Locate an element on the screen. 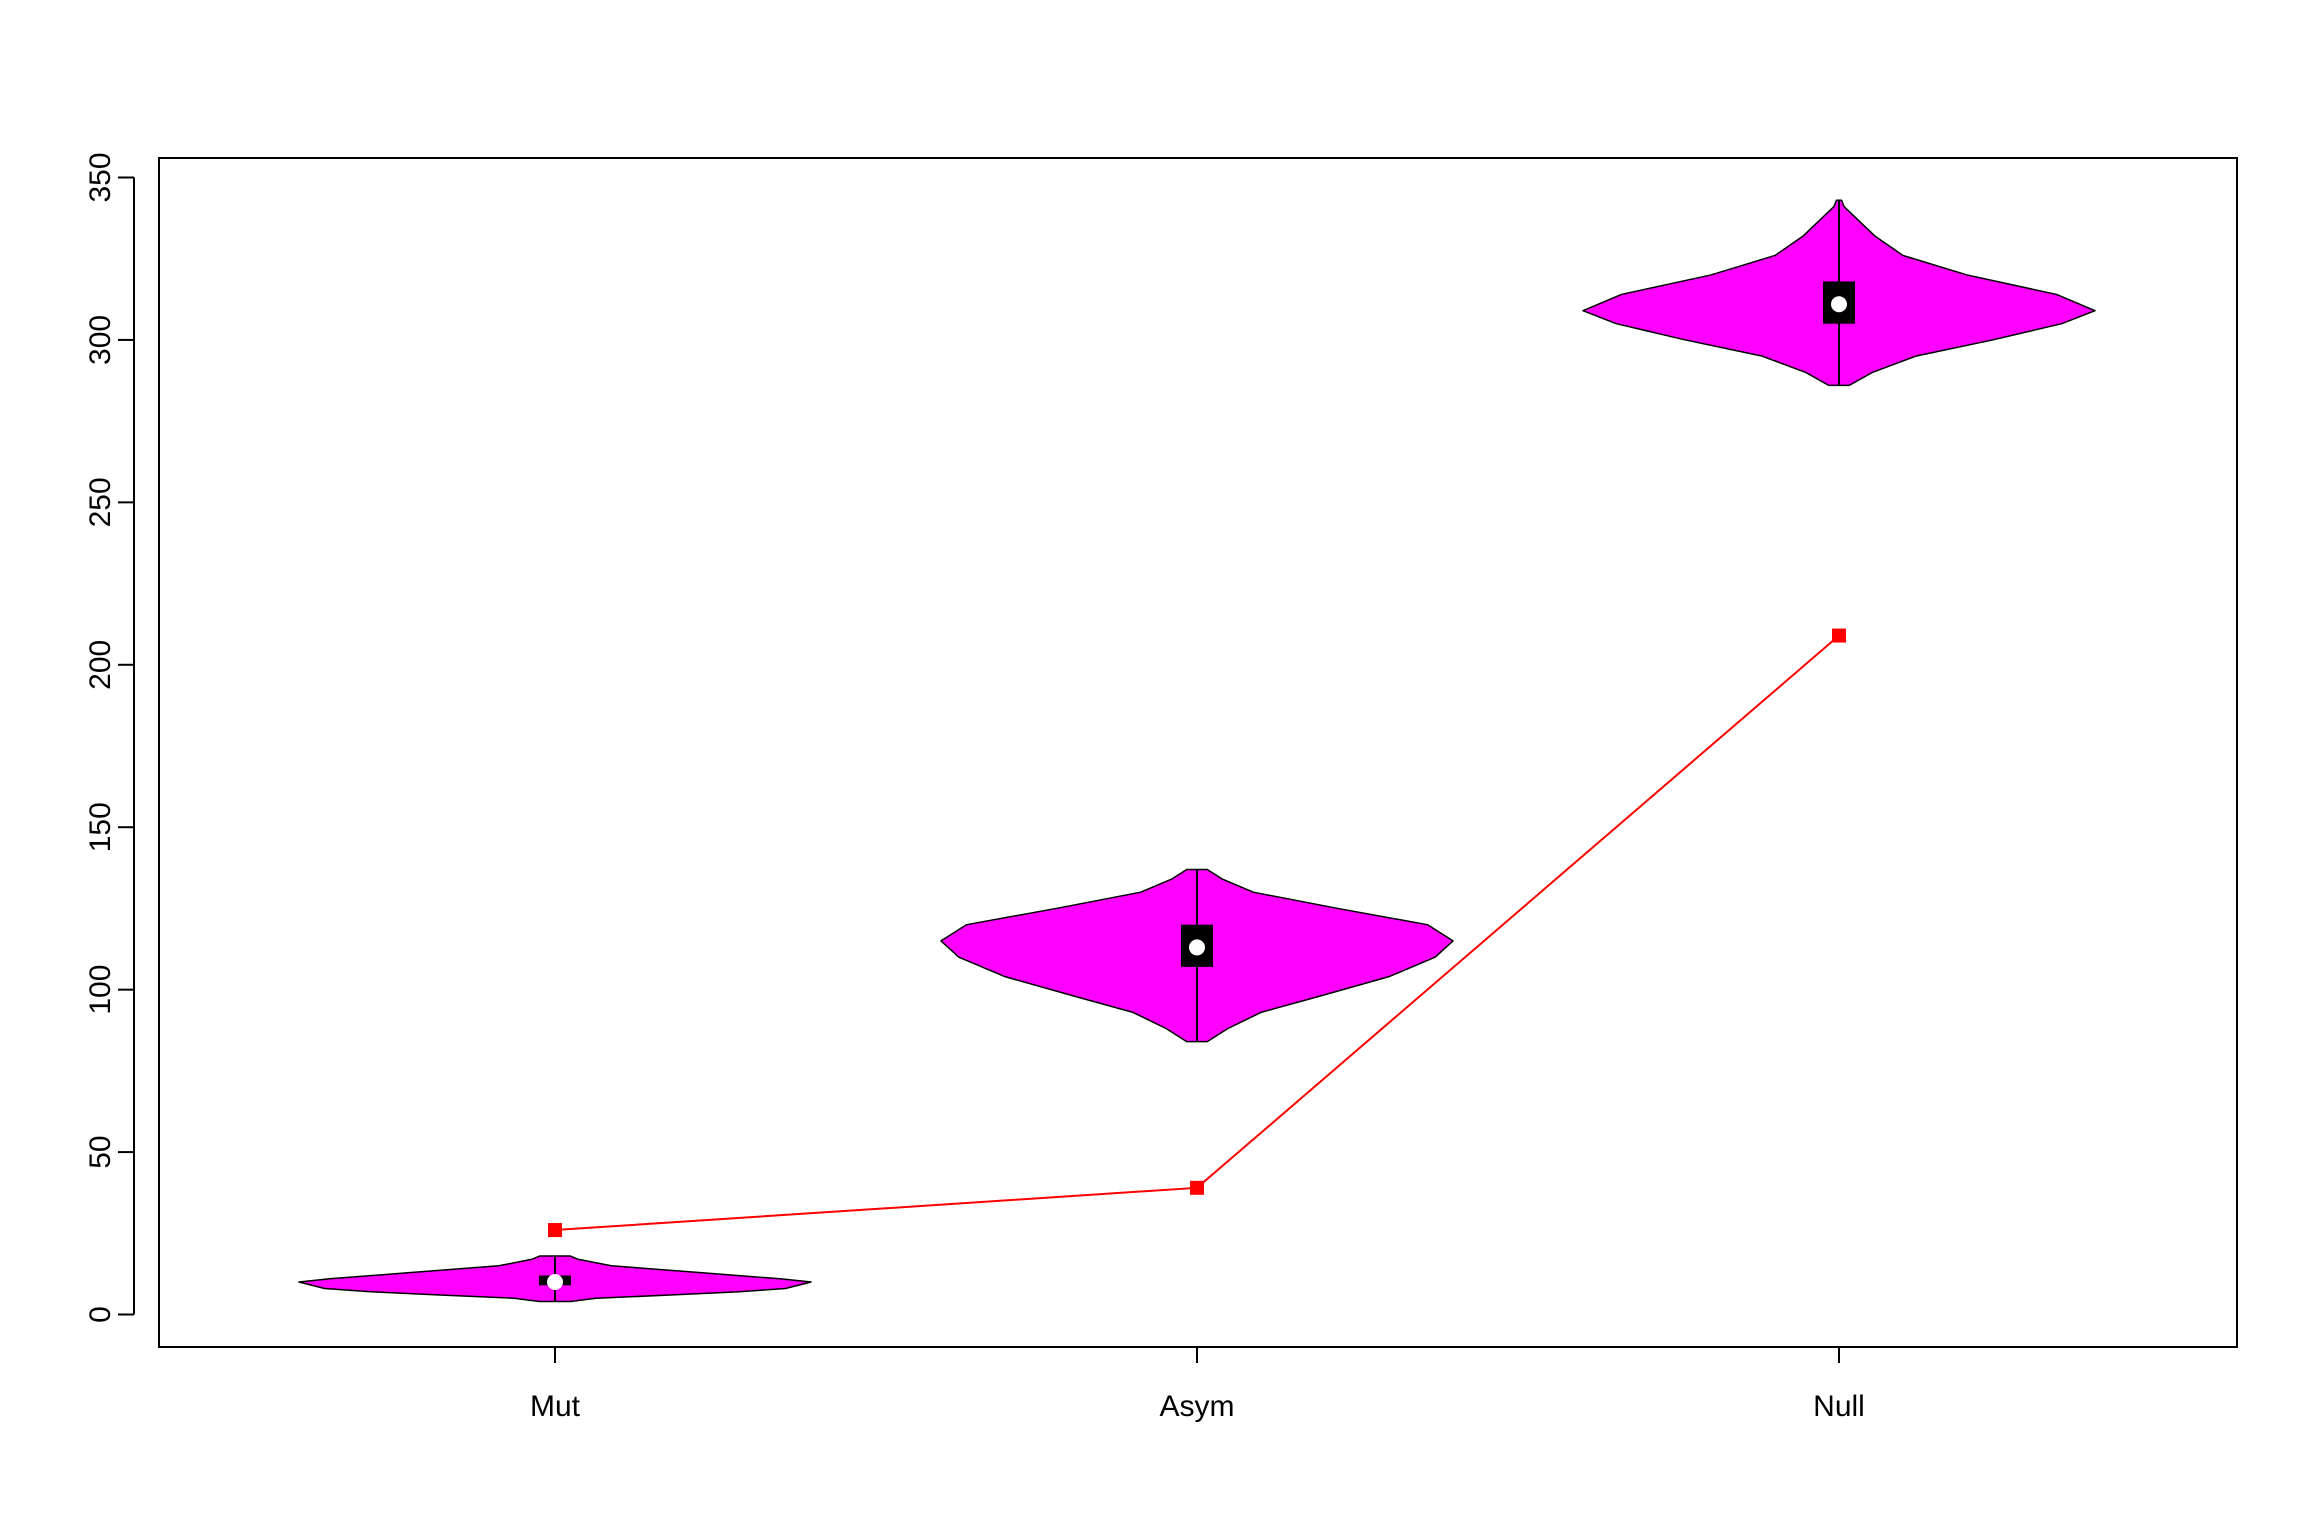  median-dot-asym is located at coordinates (1197, 947).